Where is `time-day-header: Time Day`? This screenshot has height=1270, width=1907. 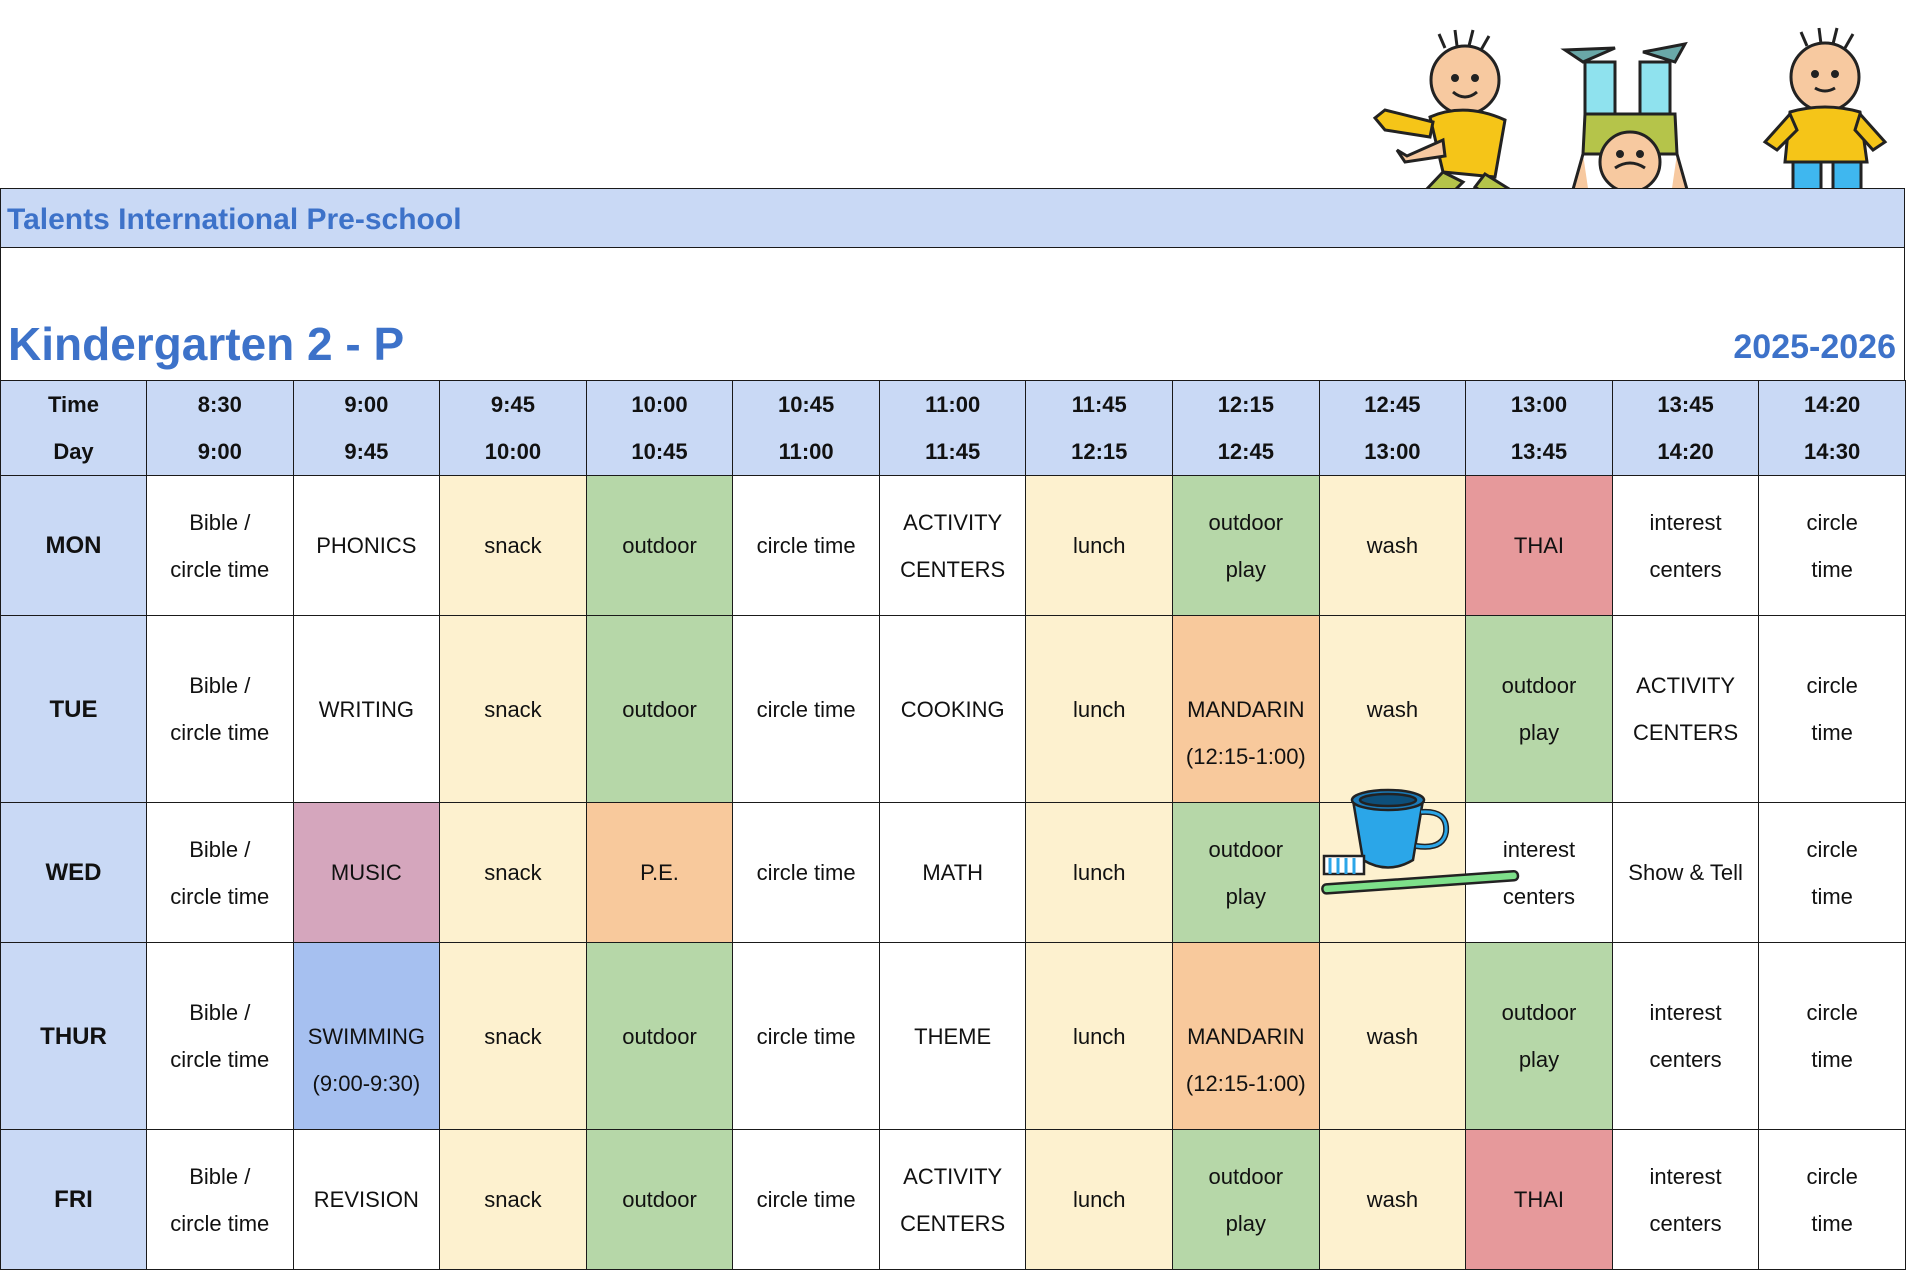
time-day-header: Time Day is located at coordinates (73, 428).